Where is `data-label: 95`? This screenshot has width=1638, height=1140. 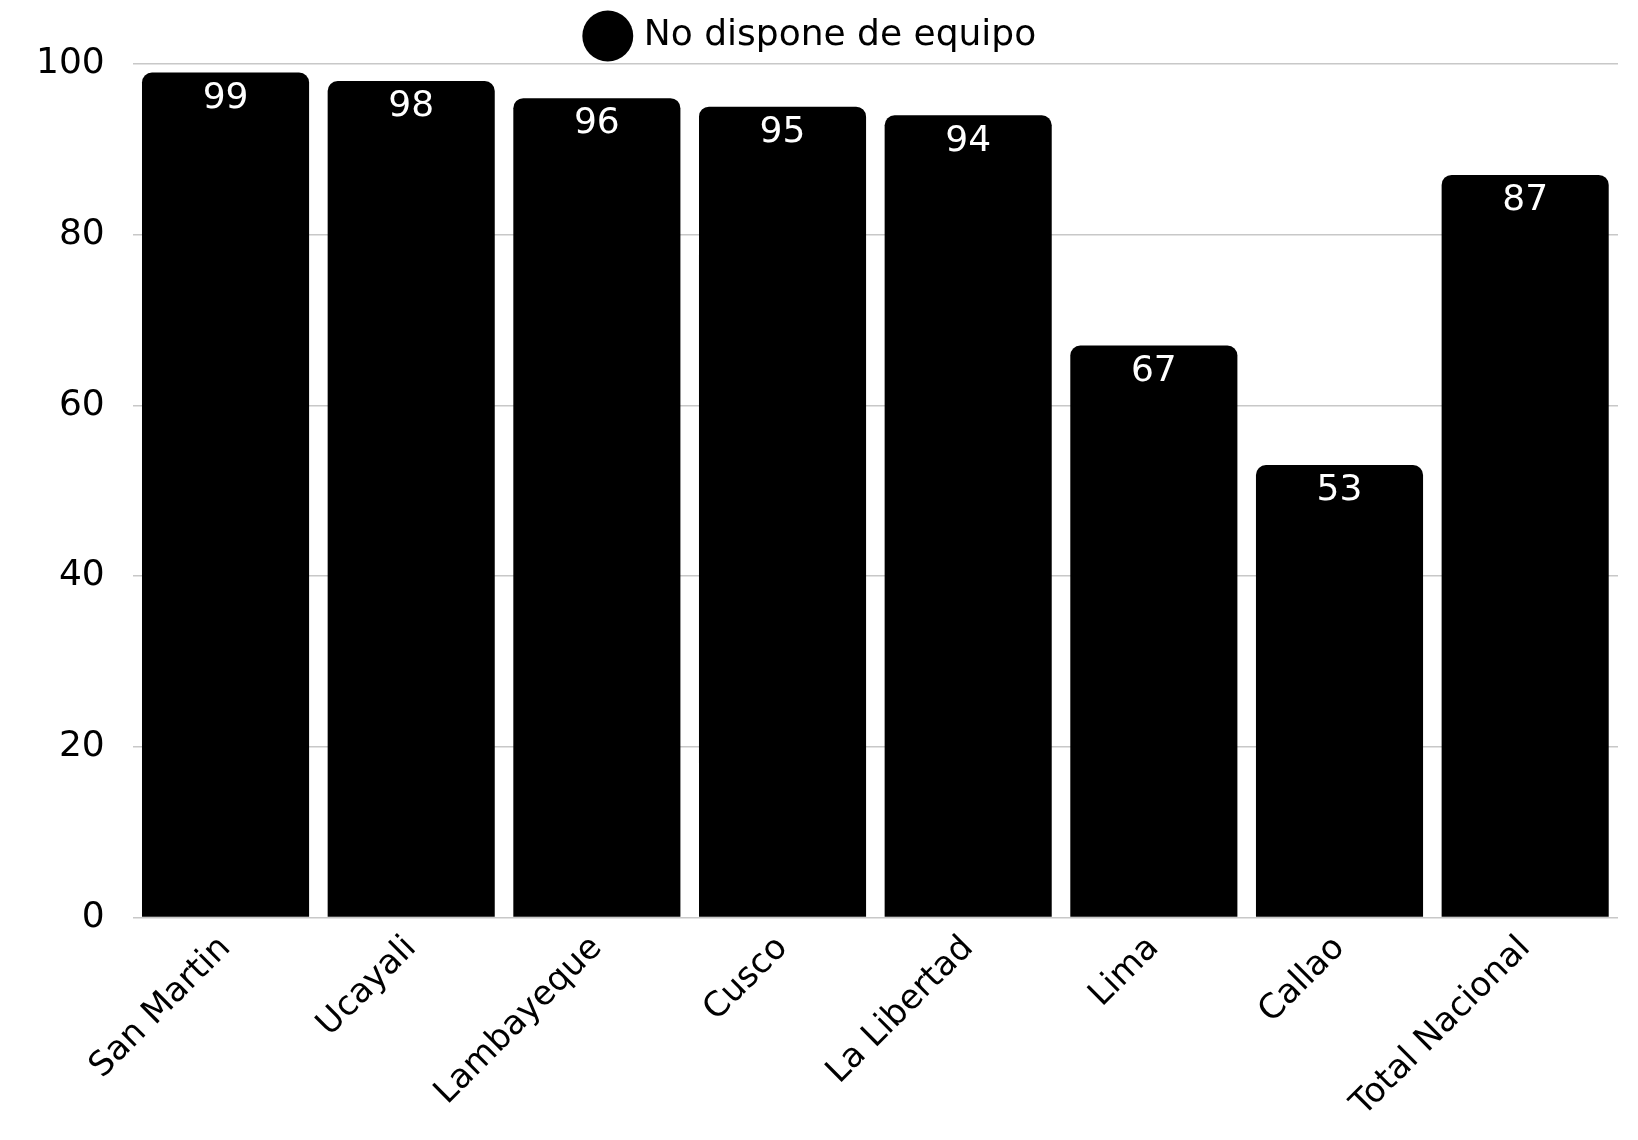 data-label: 95 is located at coordinates (782, 130).